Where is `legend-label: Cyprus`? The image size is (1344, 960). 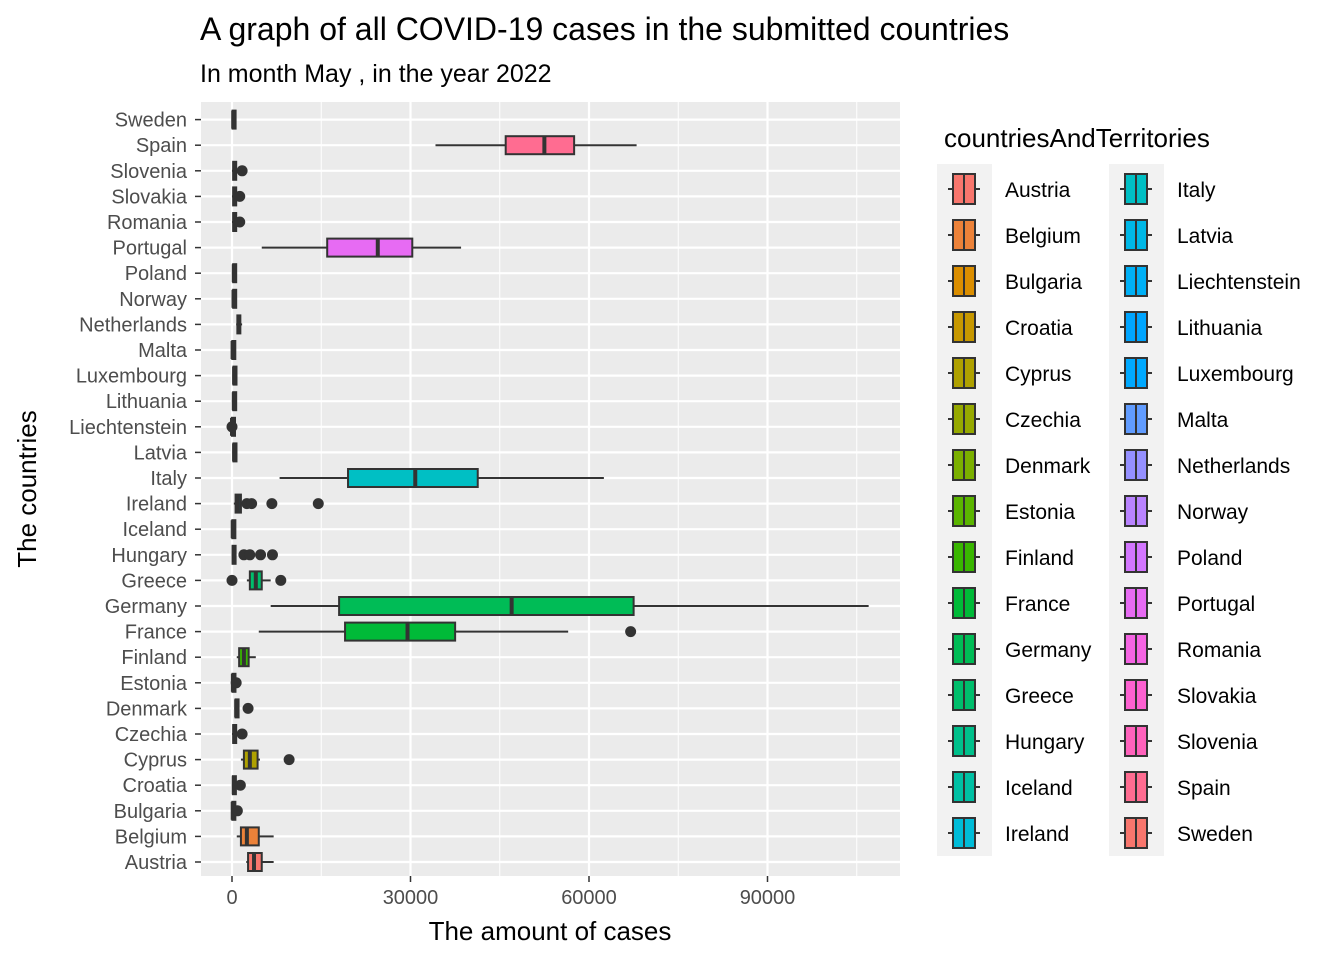 legend-label: Cyprus is located at coordinates (1038, 374).